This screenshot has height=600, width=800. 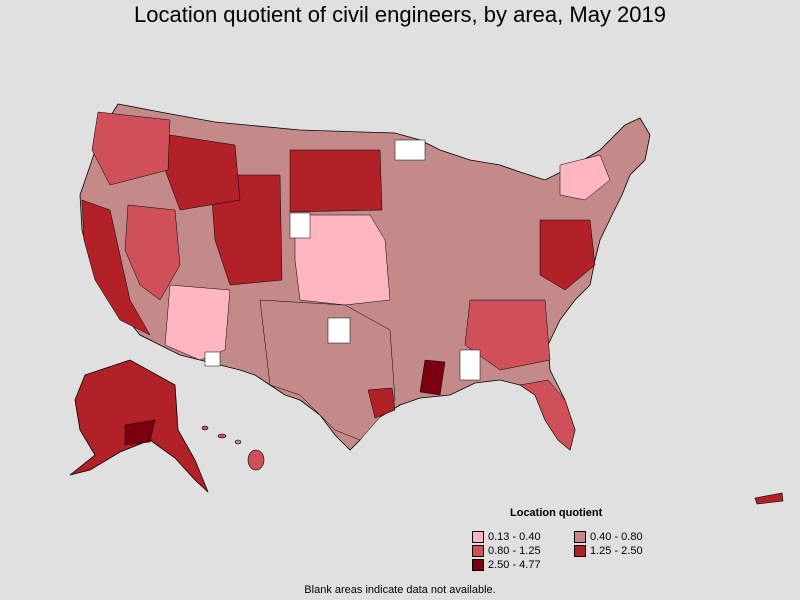 I want to click on legend-item: 1.25 - 2.50, so click(x=608, y=551).